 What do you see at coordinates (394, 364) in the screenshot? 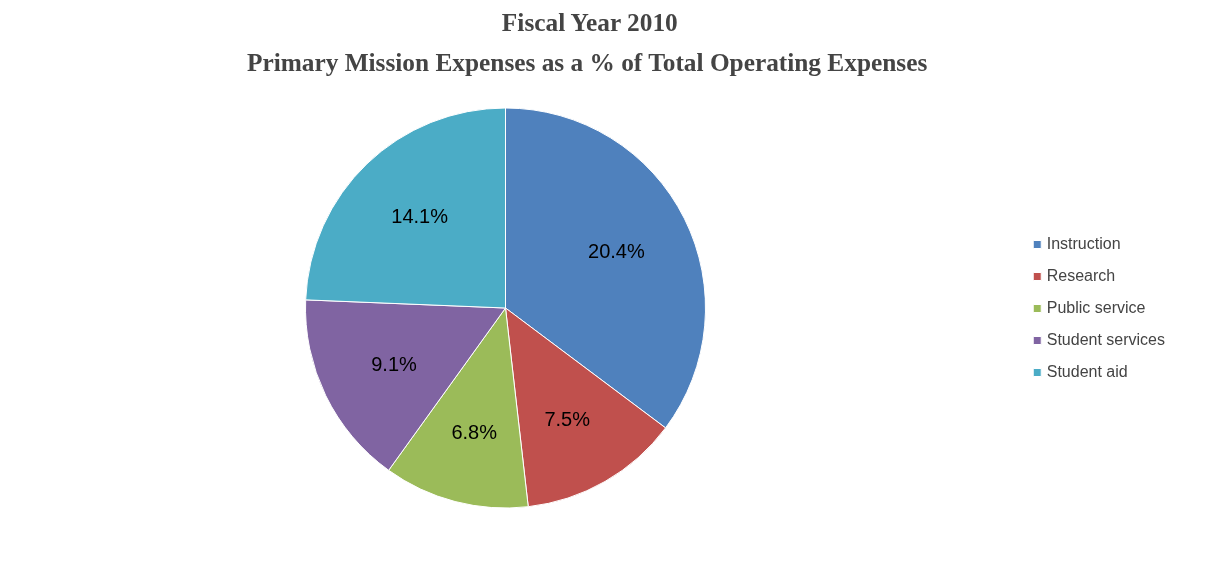
I see `data-label: 9.1%` at bounding box center [394, 364].